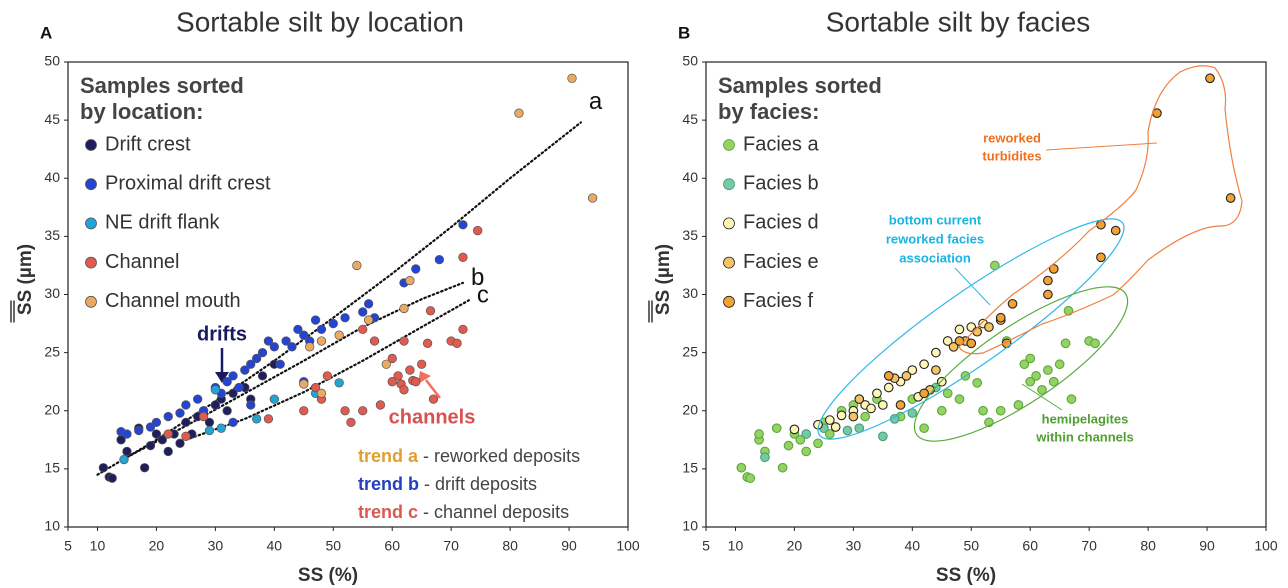 The image size is (1288, 588). I want to click on x-tick-label: 60, so click(1030, 546).